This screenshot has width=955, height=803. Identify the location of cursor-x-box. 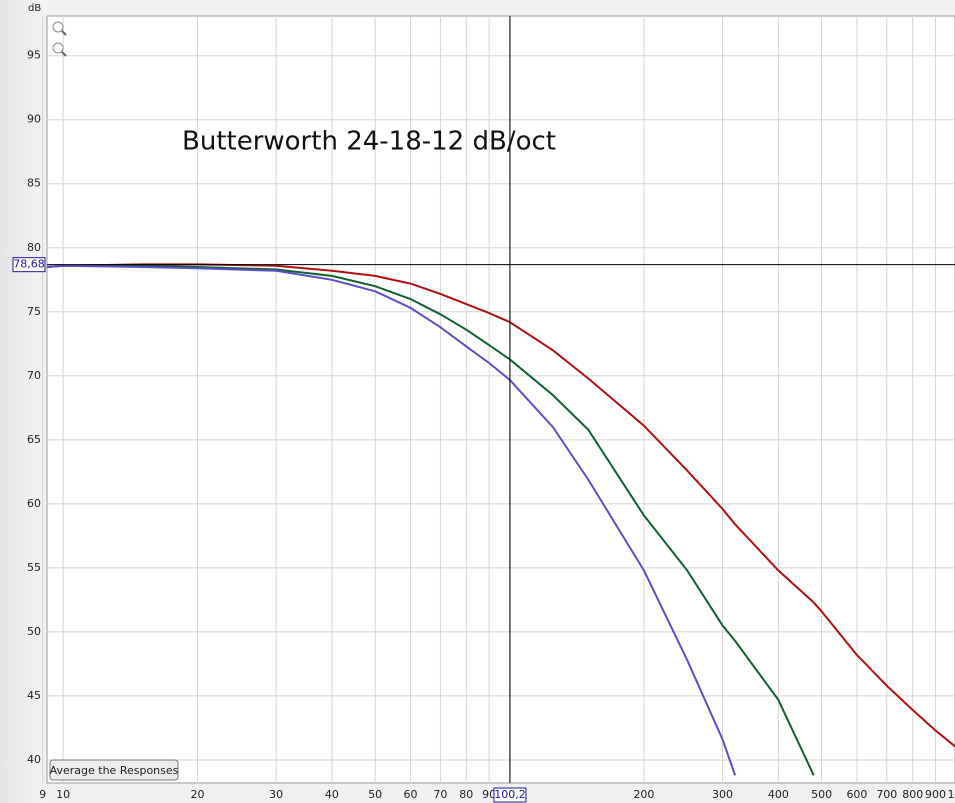
(510, 795).